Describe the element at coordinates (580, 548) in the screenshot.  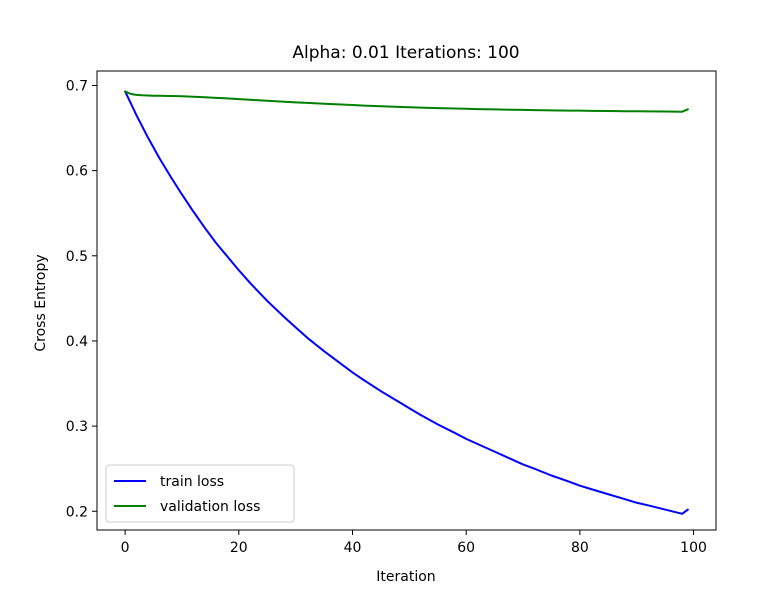
I see `x-tick-label: 80` at that location.